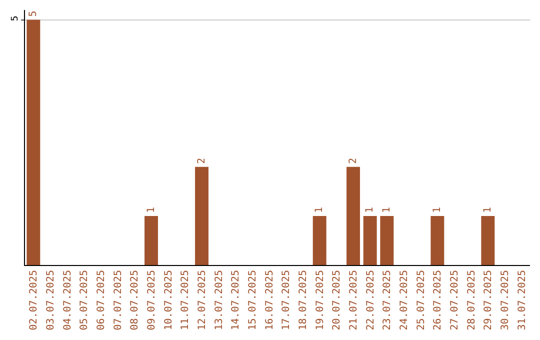 The width and height of the screenshot is (540, 340). Describe the element at coordinates (438, 300) in the screenshot. I see `x-tick-label: 26.07.2025` at that location.